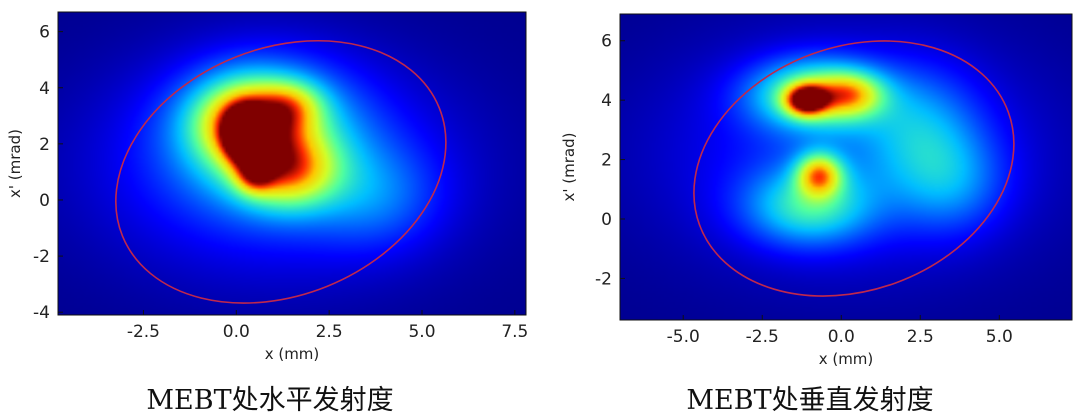  I want to click on caption-horizontal: MEBT处水平发射度, so click(270, 400).